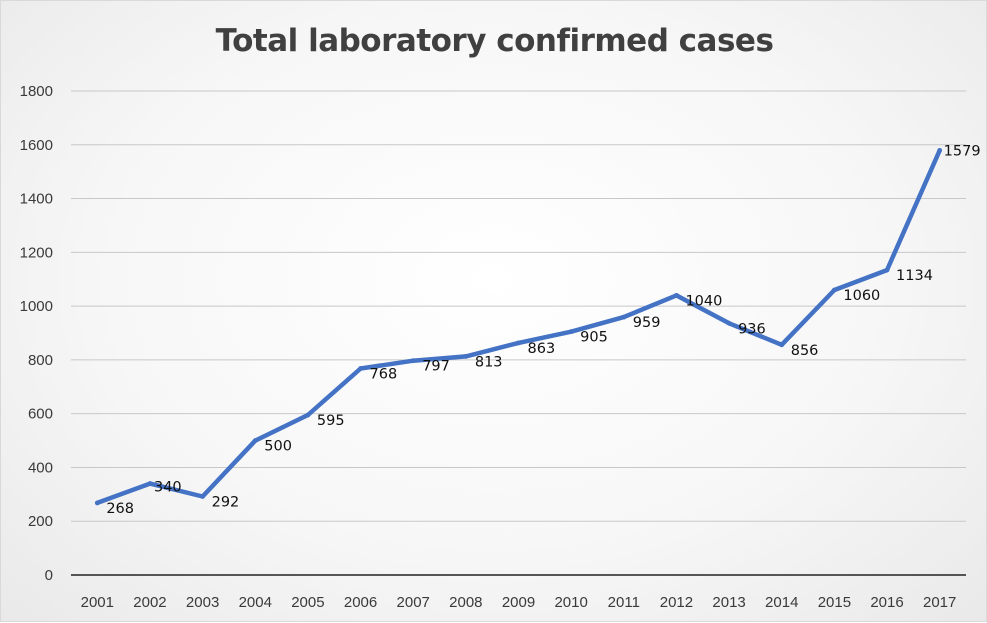 The image size is (987, 623). I want to click on x-tick-label: 2017, so click(939, 602).